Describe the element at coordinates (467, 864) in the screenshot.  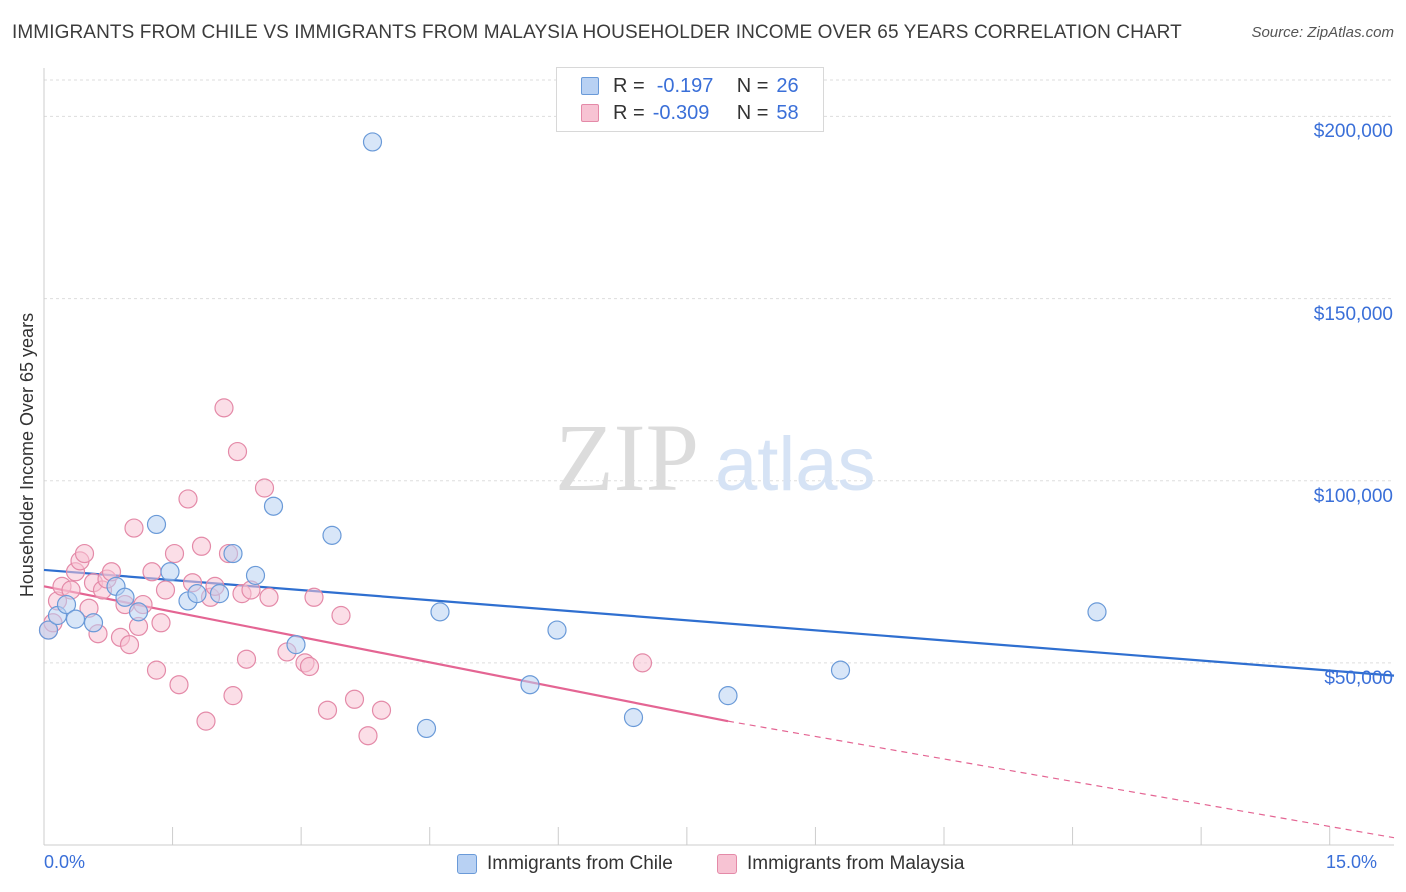
I see `bottom-legend-swatch-chile` at that location.